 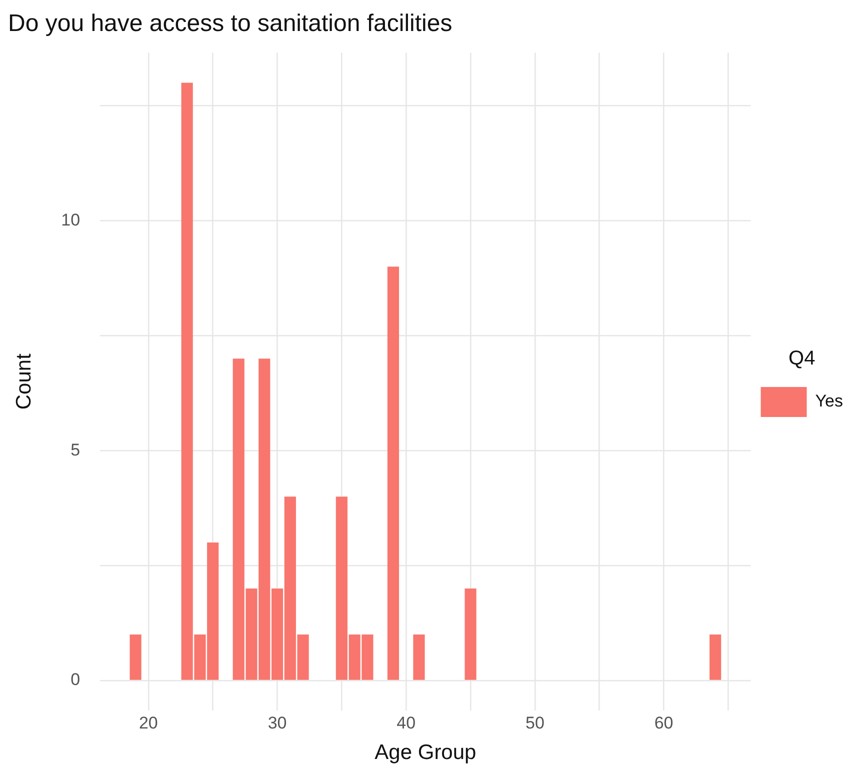 What do you see at coordinates (664, 722) in the screenshot?
I see `x-tick-label: 60` at bounding box center [664, 722].